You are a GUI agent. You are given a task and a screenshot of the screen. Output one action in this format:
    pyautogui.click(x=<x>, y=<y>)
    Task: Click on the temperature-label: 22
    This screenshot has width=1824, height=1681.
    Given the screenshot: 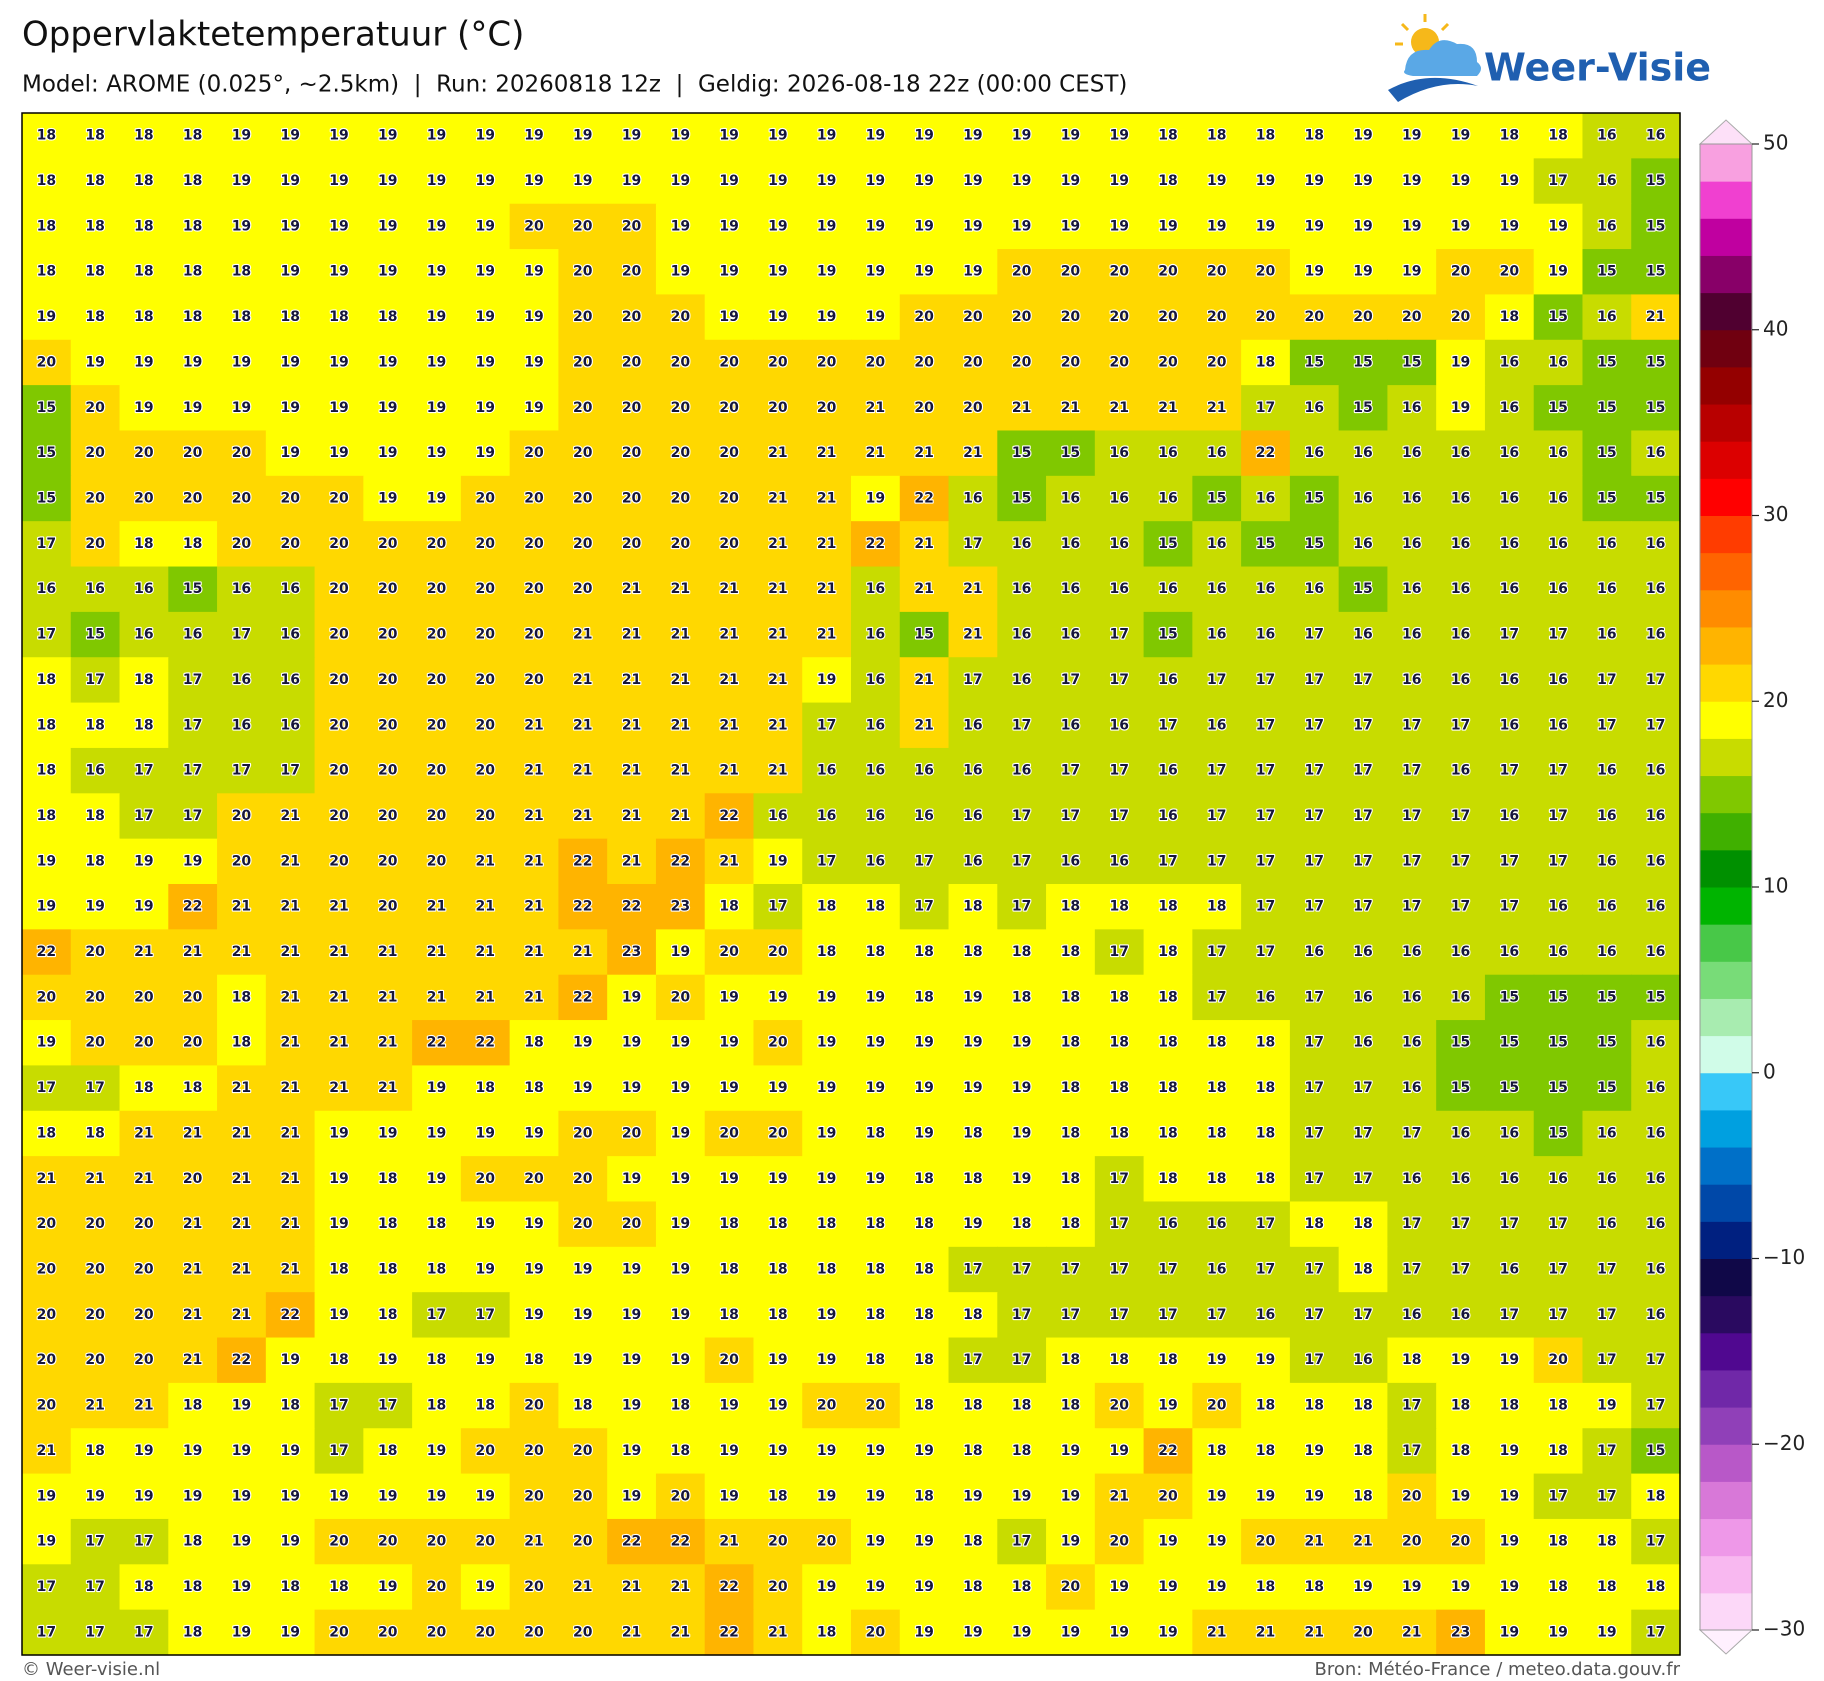 What is the action you would take?
    pyautogui.click(x=680, y=1542)
    